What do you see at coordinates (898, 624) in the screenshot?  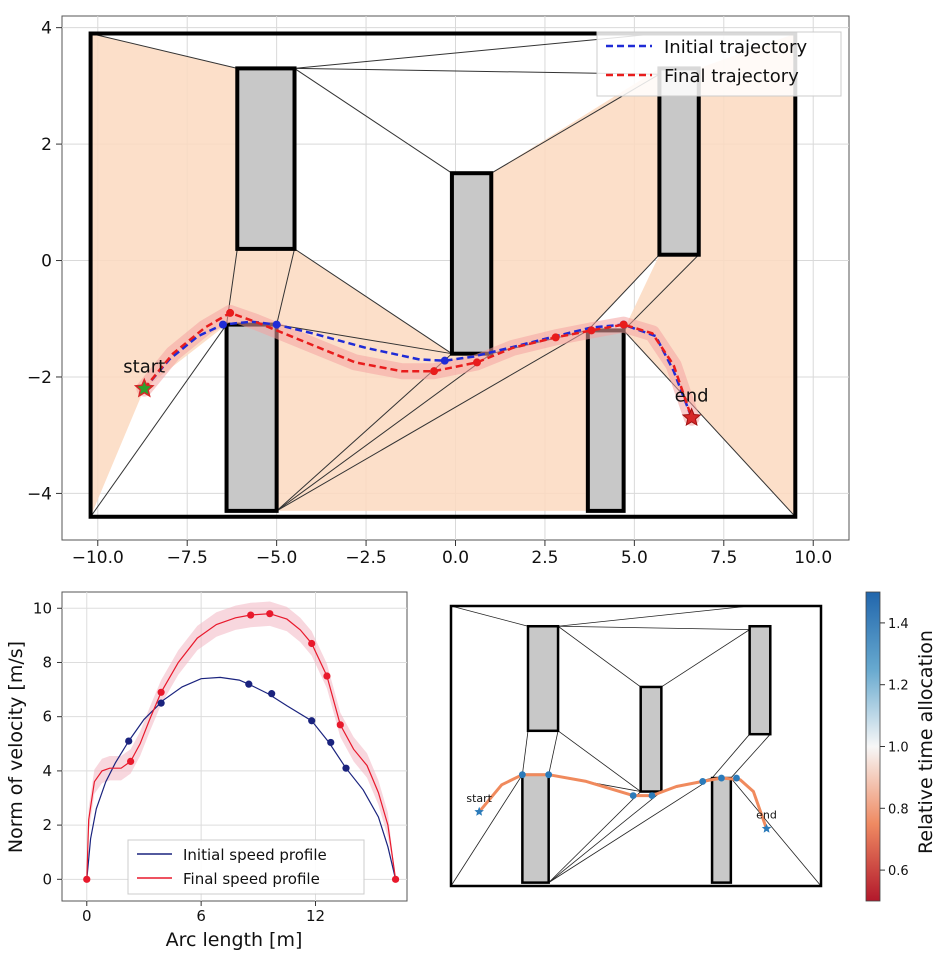 I see `colorbar-tick-label: 1.4` at bounding box center [898, 624].